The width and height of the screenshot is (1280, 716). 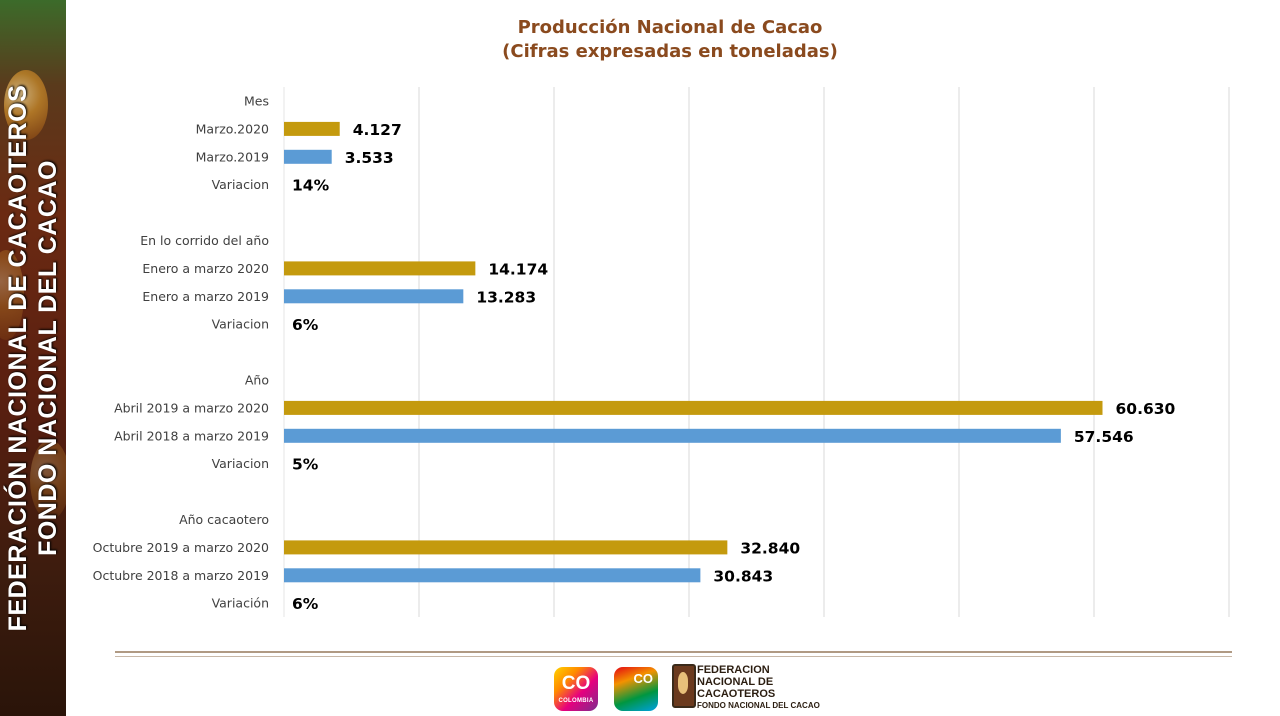 What do you see at coordinates (311, 186) in the screenshot?
I see `variation-label: 14%` at bounding box center [311, 186].